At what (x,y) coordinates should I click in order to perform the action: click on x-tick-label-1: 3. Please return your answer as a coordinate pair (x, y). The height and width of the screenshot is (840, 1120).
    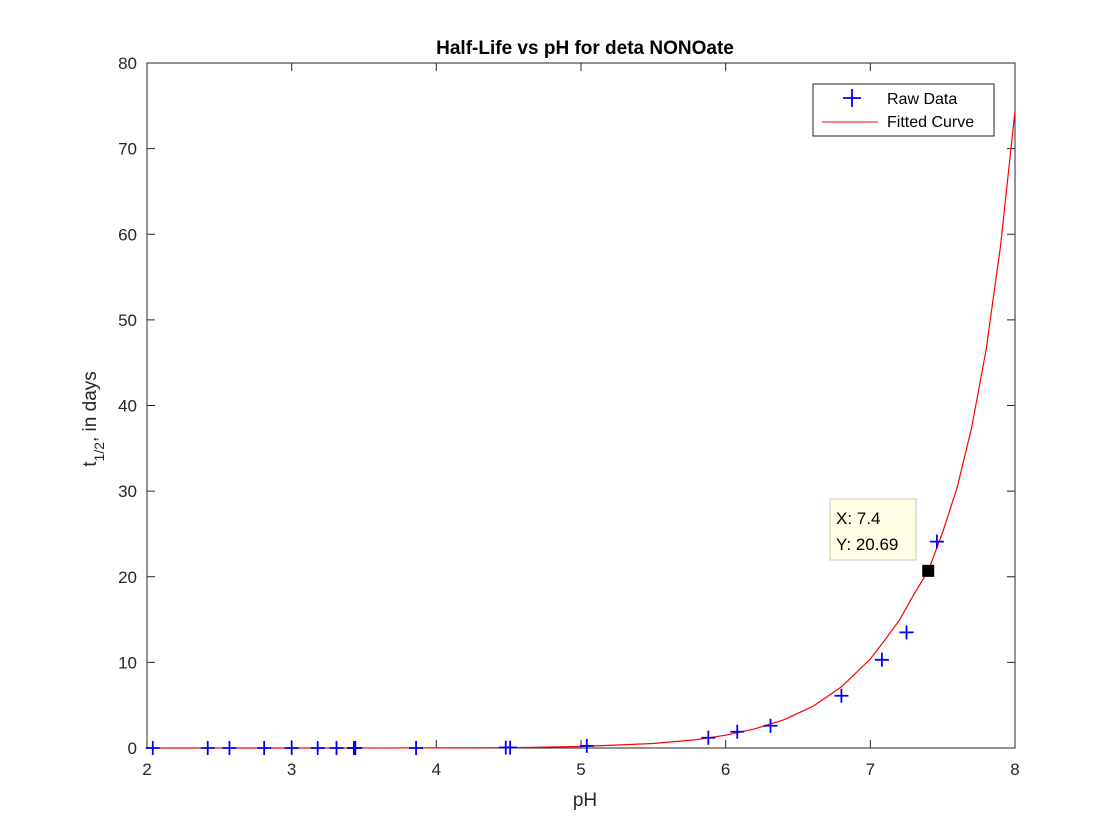
    Looking at the image, I should click on (291, 769).